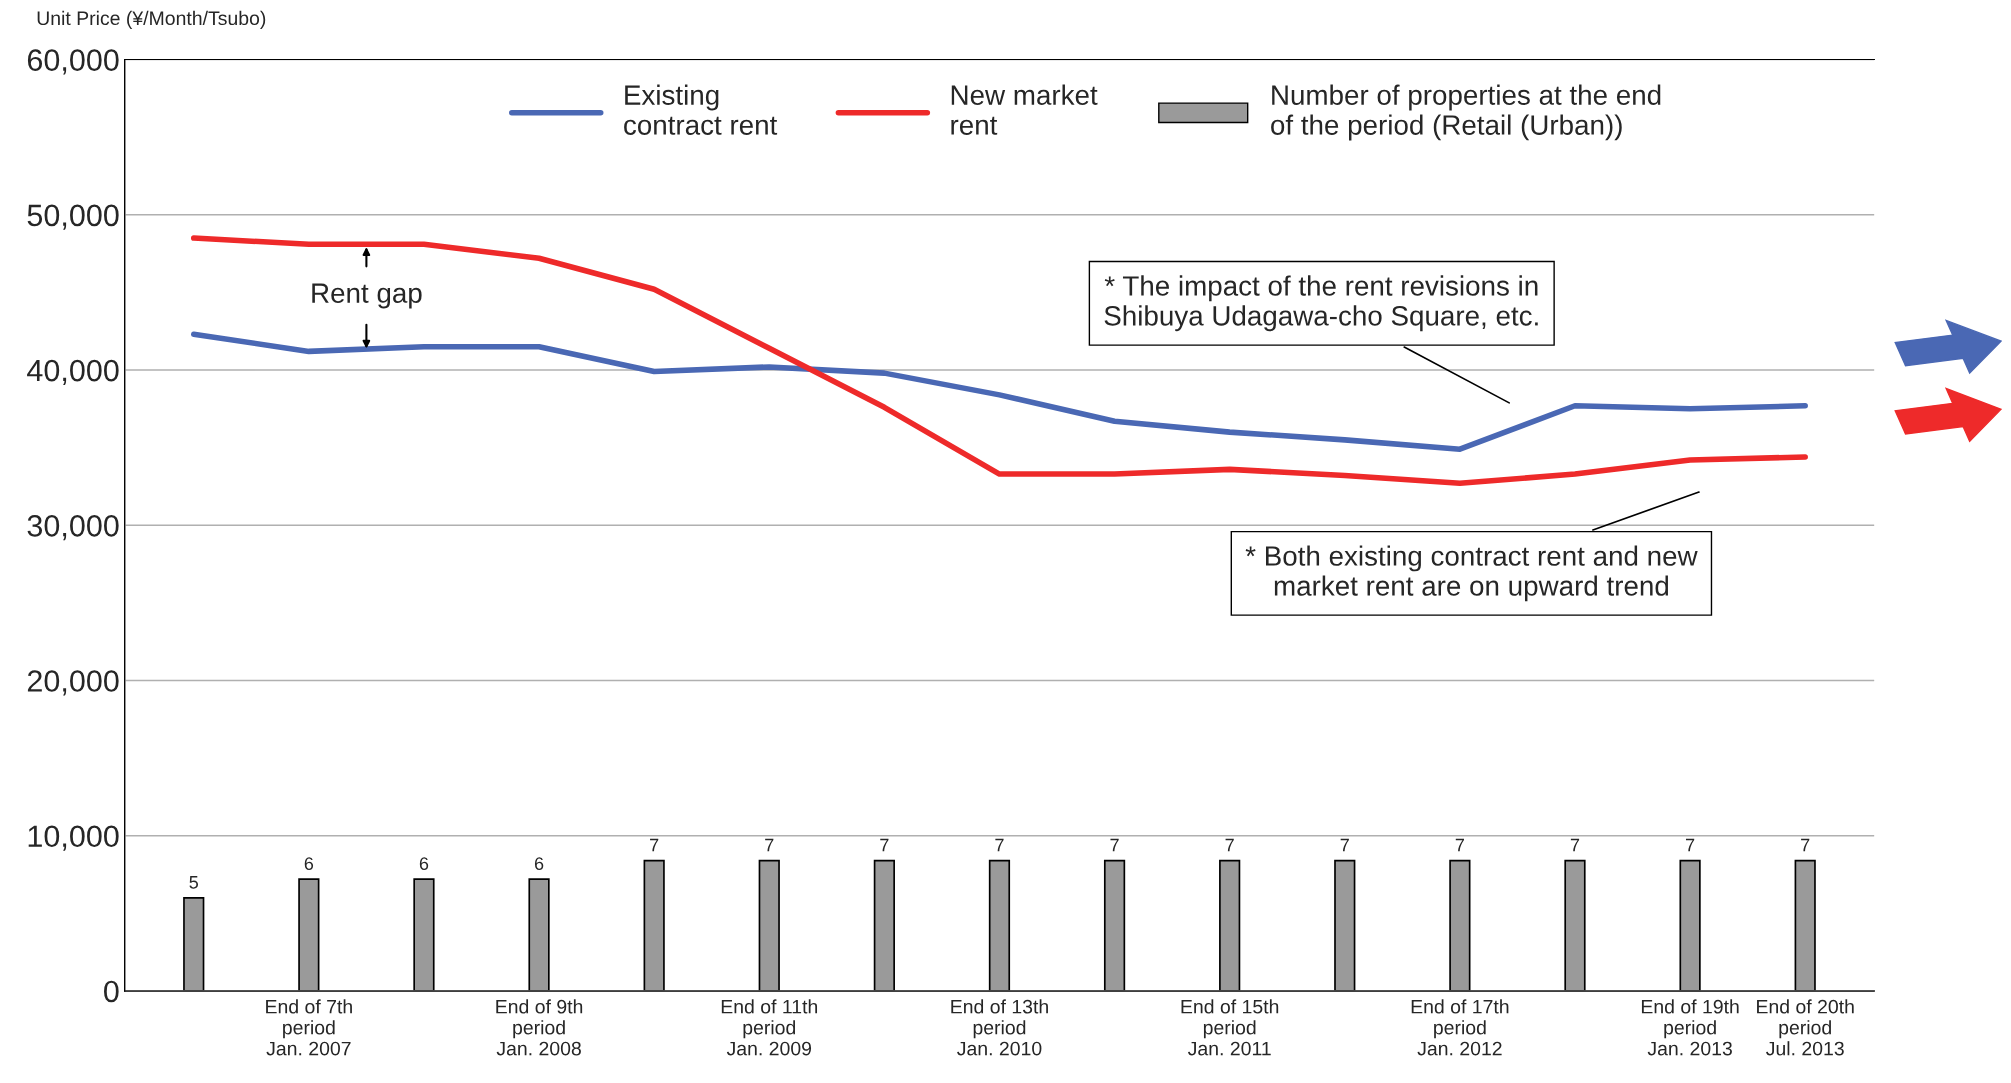 Image resolution: width=2011 pixels, height=1083 pixels. Describe the element at coordinates (1471, 573) in the screenshot. I see `annotation: * Both existing contract rent and new market rent are on upward trend` at that location.